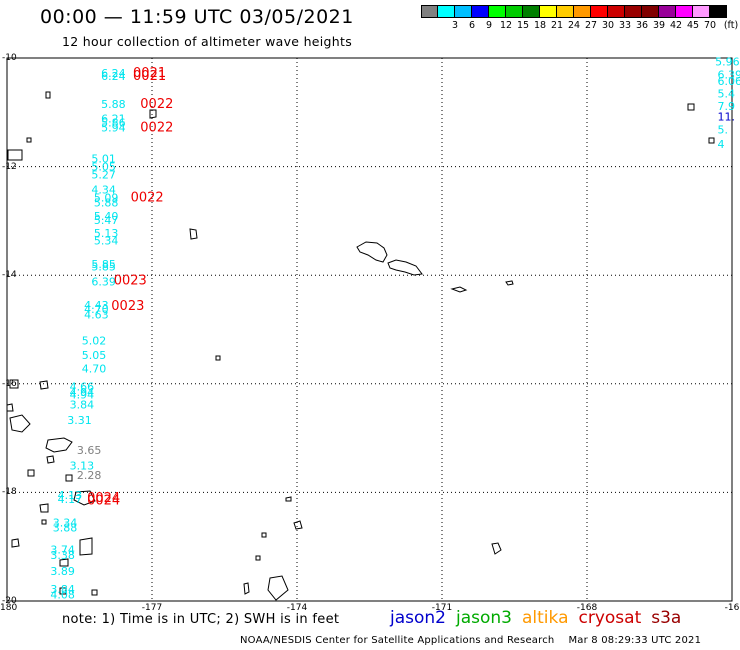 Image resolution: width=740 pixels, height=650 pixels. Describe the element at coordinates (106, 198) in the screenshot. I see `swh-label: 5.09` at that location.